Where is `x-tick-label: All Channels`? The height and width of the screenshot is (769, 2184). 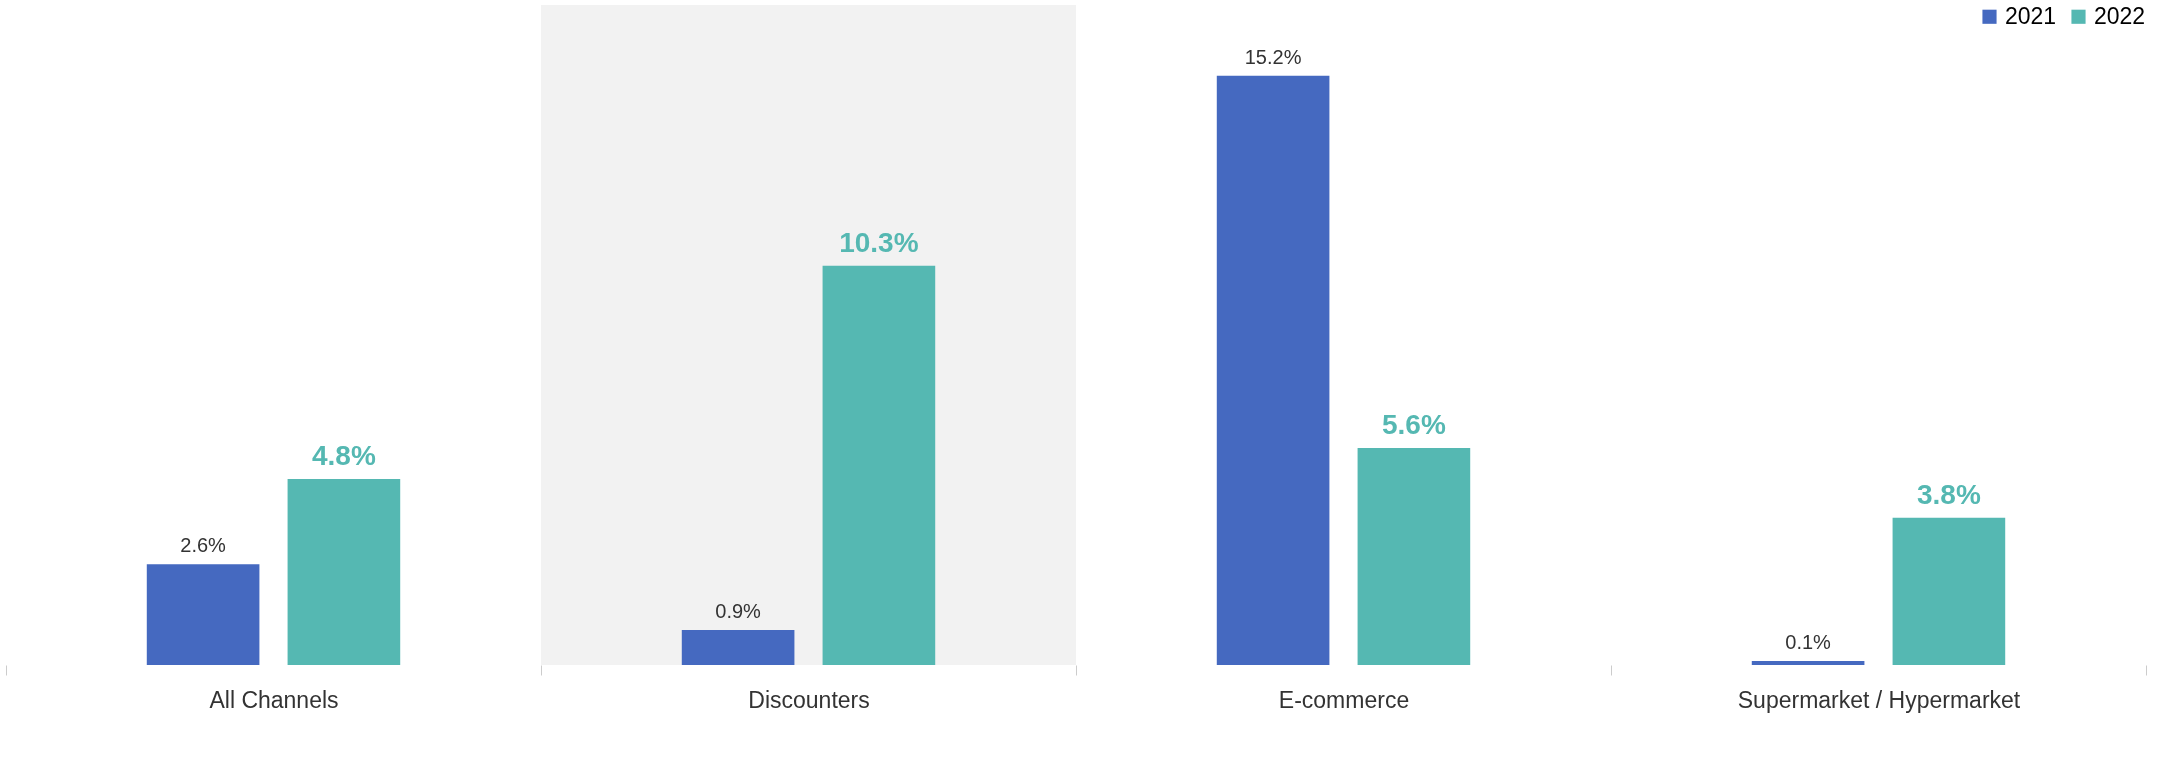
x-tick-label: All Channels is located at coordinates (274, 699).